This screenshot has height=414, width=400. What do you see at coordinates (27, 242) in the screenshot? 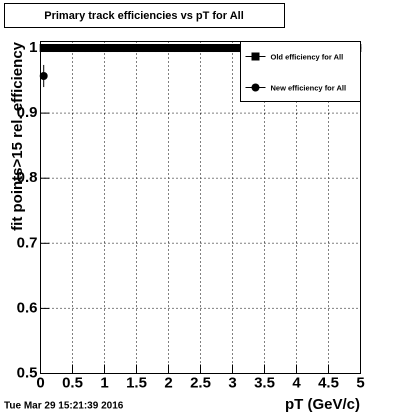
I see `y-tick-label: 0.7` at bounding box center [27, 242].